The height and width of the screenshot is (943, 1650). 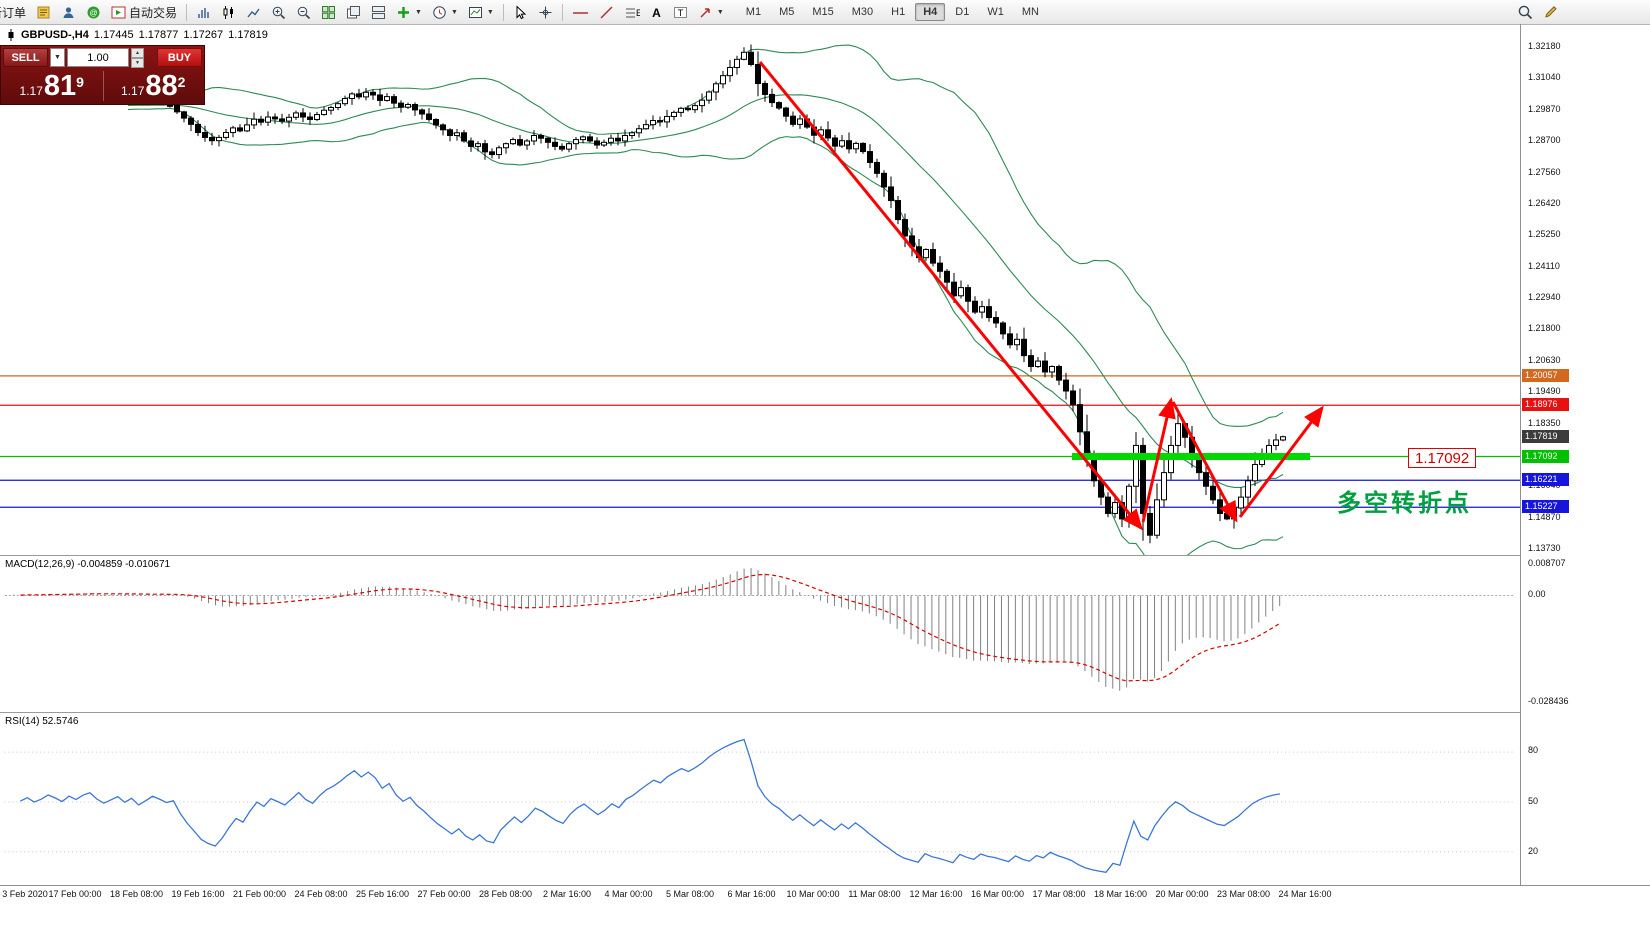 What do you see at coordinates (187, 12) in the screenshot?
I see `toolbar-separator` at bounding box center [187, 12].